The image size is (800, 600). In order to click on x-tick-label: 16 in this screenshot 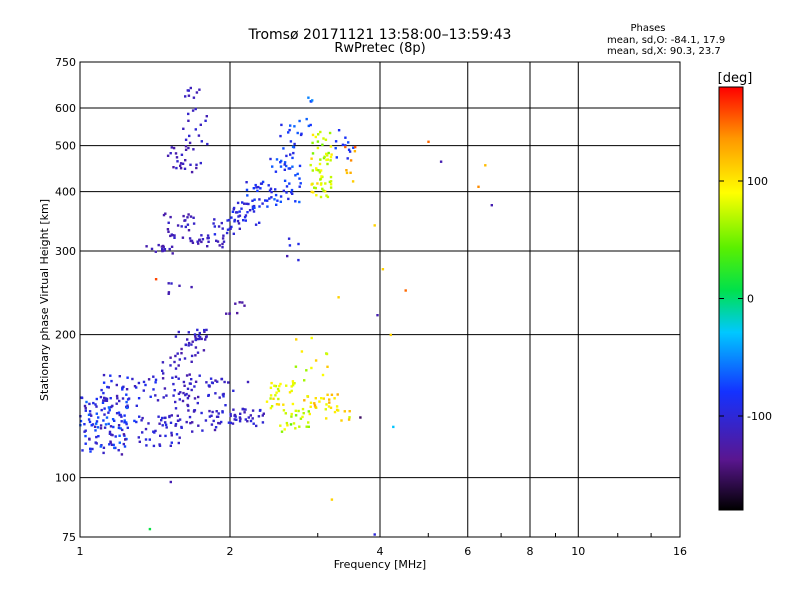, I will do `click(680, 551)`.